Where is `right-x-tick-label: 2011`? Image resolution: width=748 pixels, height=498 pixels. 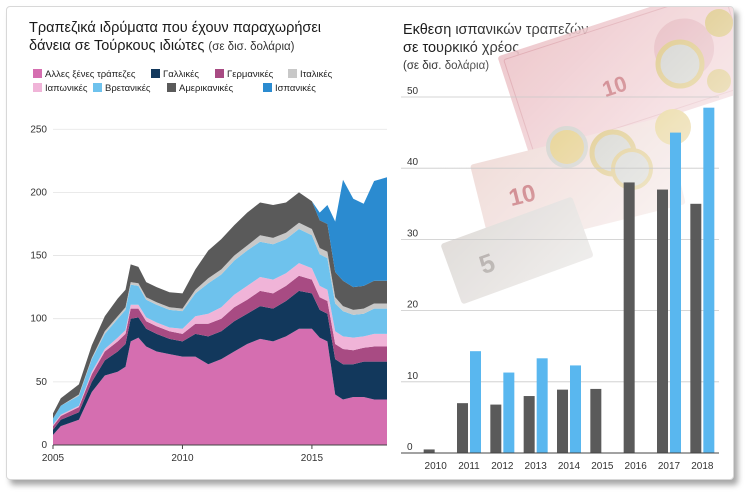
right-x-tick-label: 2011 is located at coordinates (469, 466).